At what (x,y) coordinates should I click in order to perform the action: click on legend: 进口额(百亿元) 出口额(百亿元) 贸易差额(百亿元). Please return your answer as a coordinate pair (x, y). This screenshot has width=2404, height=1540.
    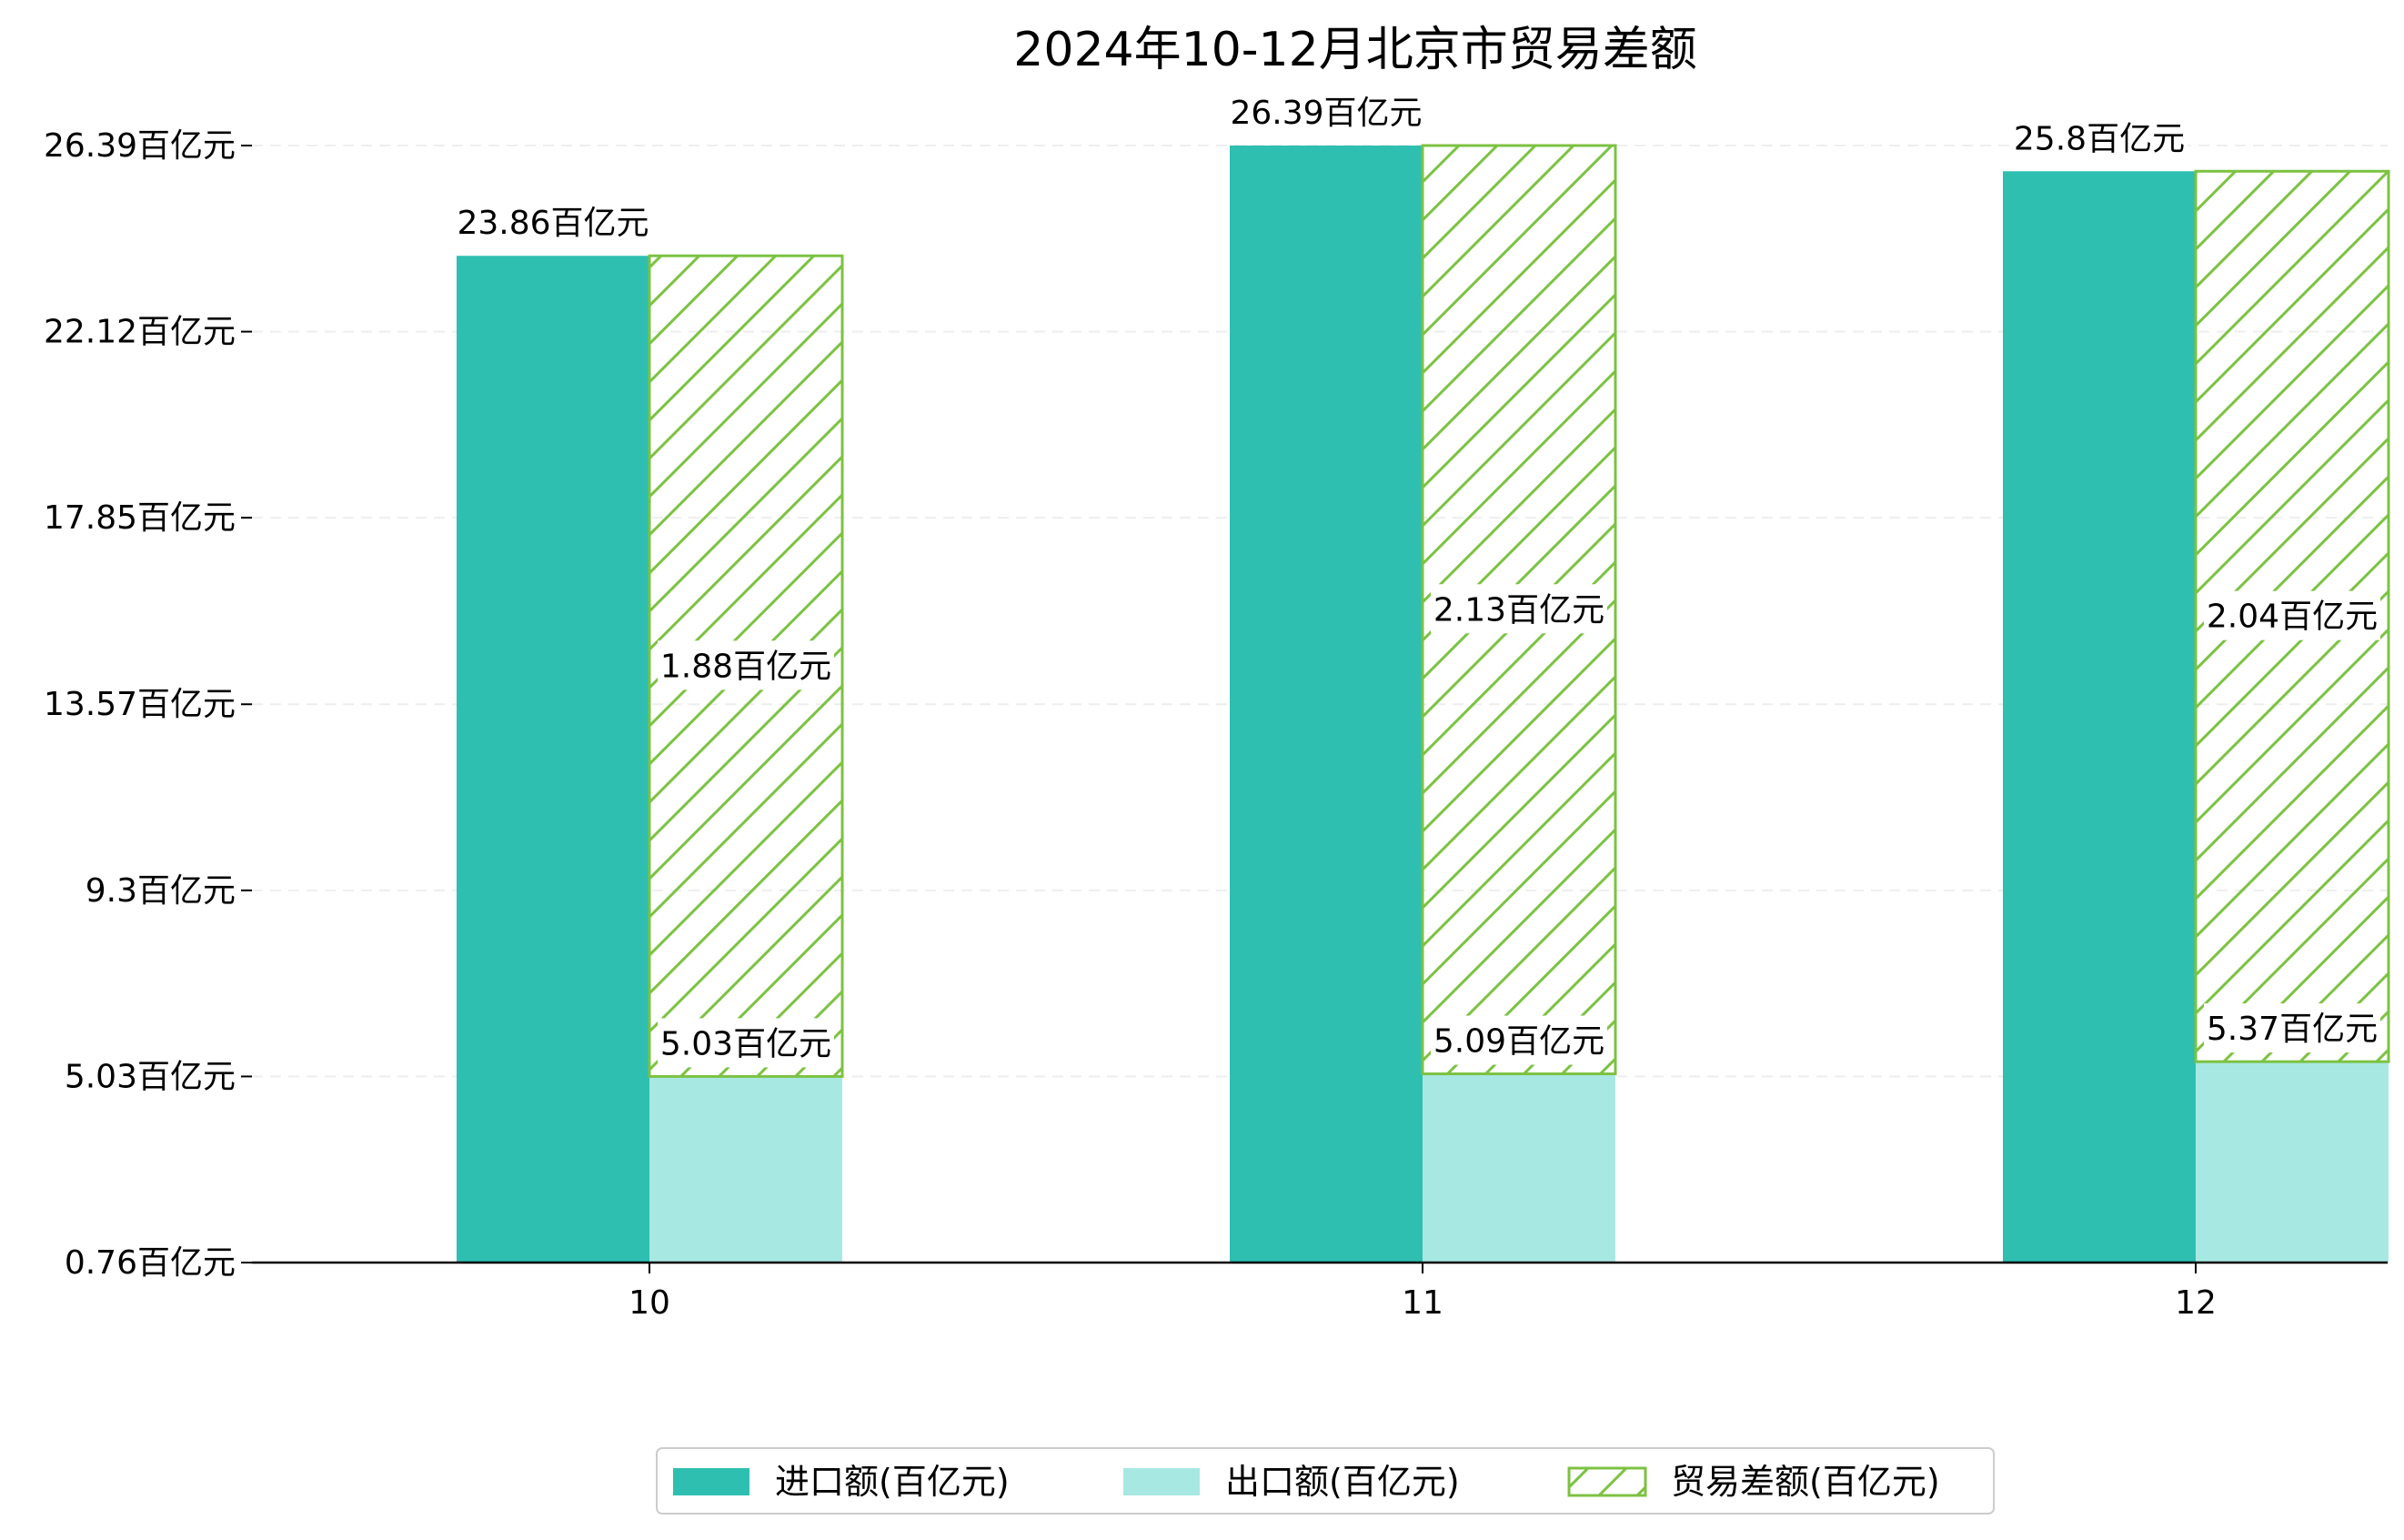
    Looking at the image, I should click on (1325, 1481).